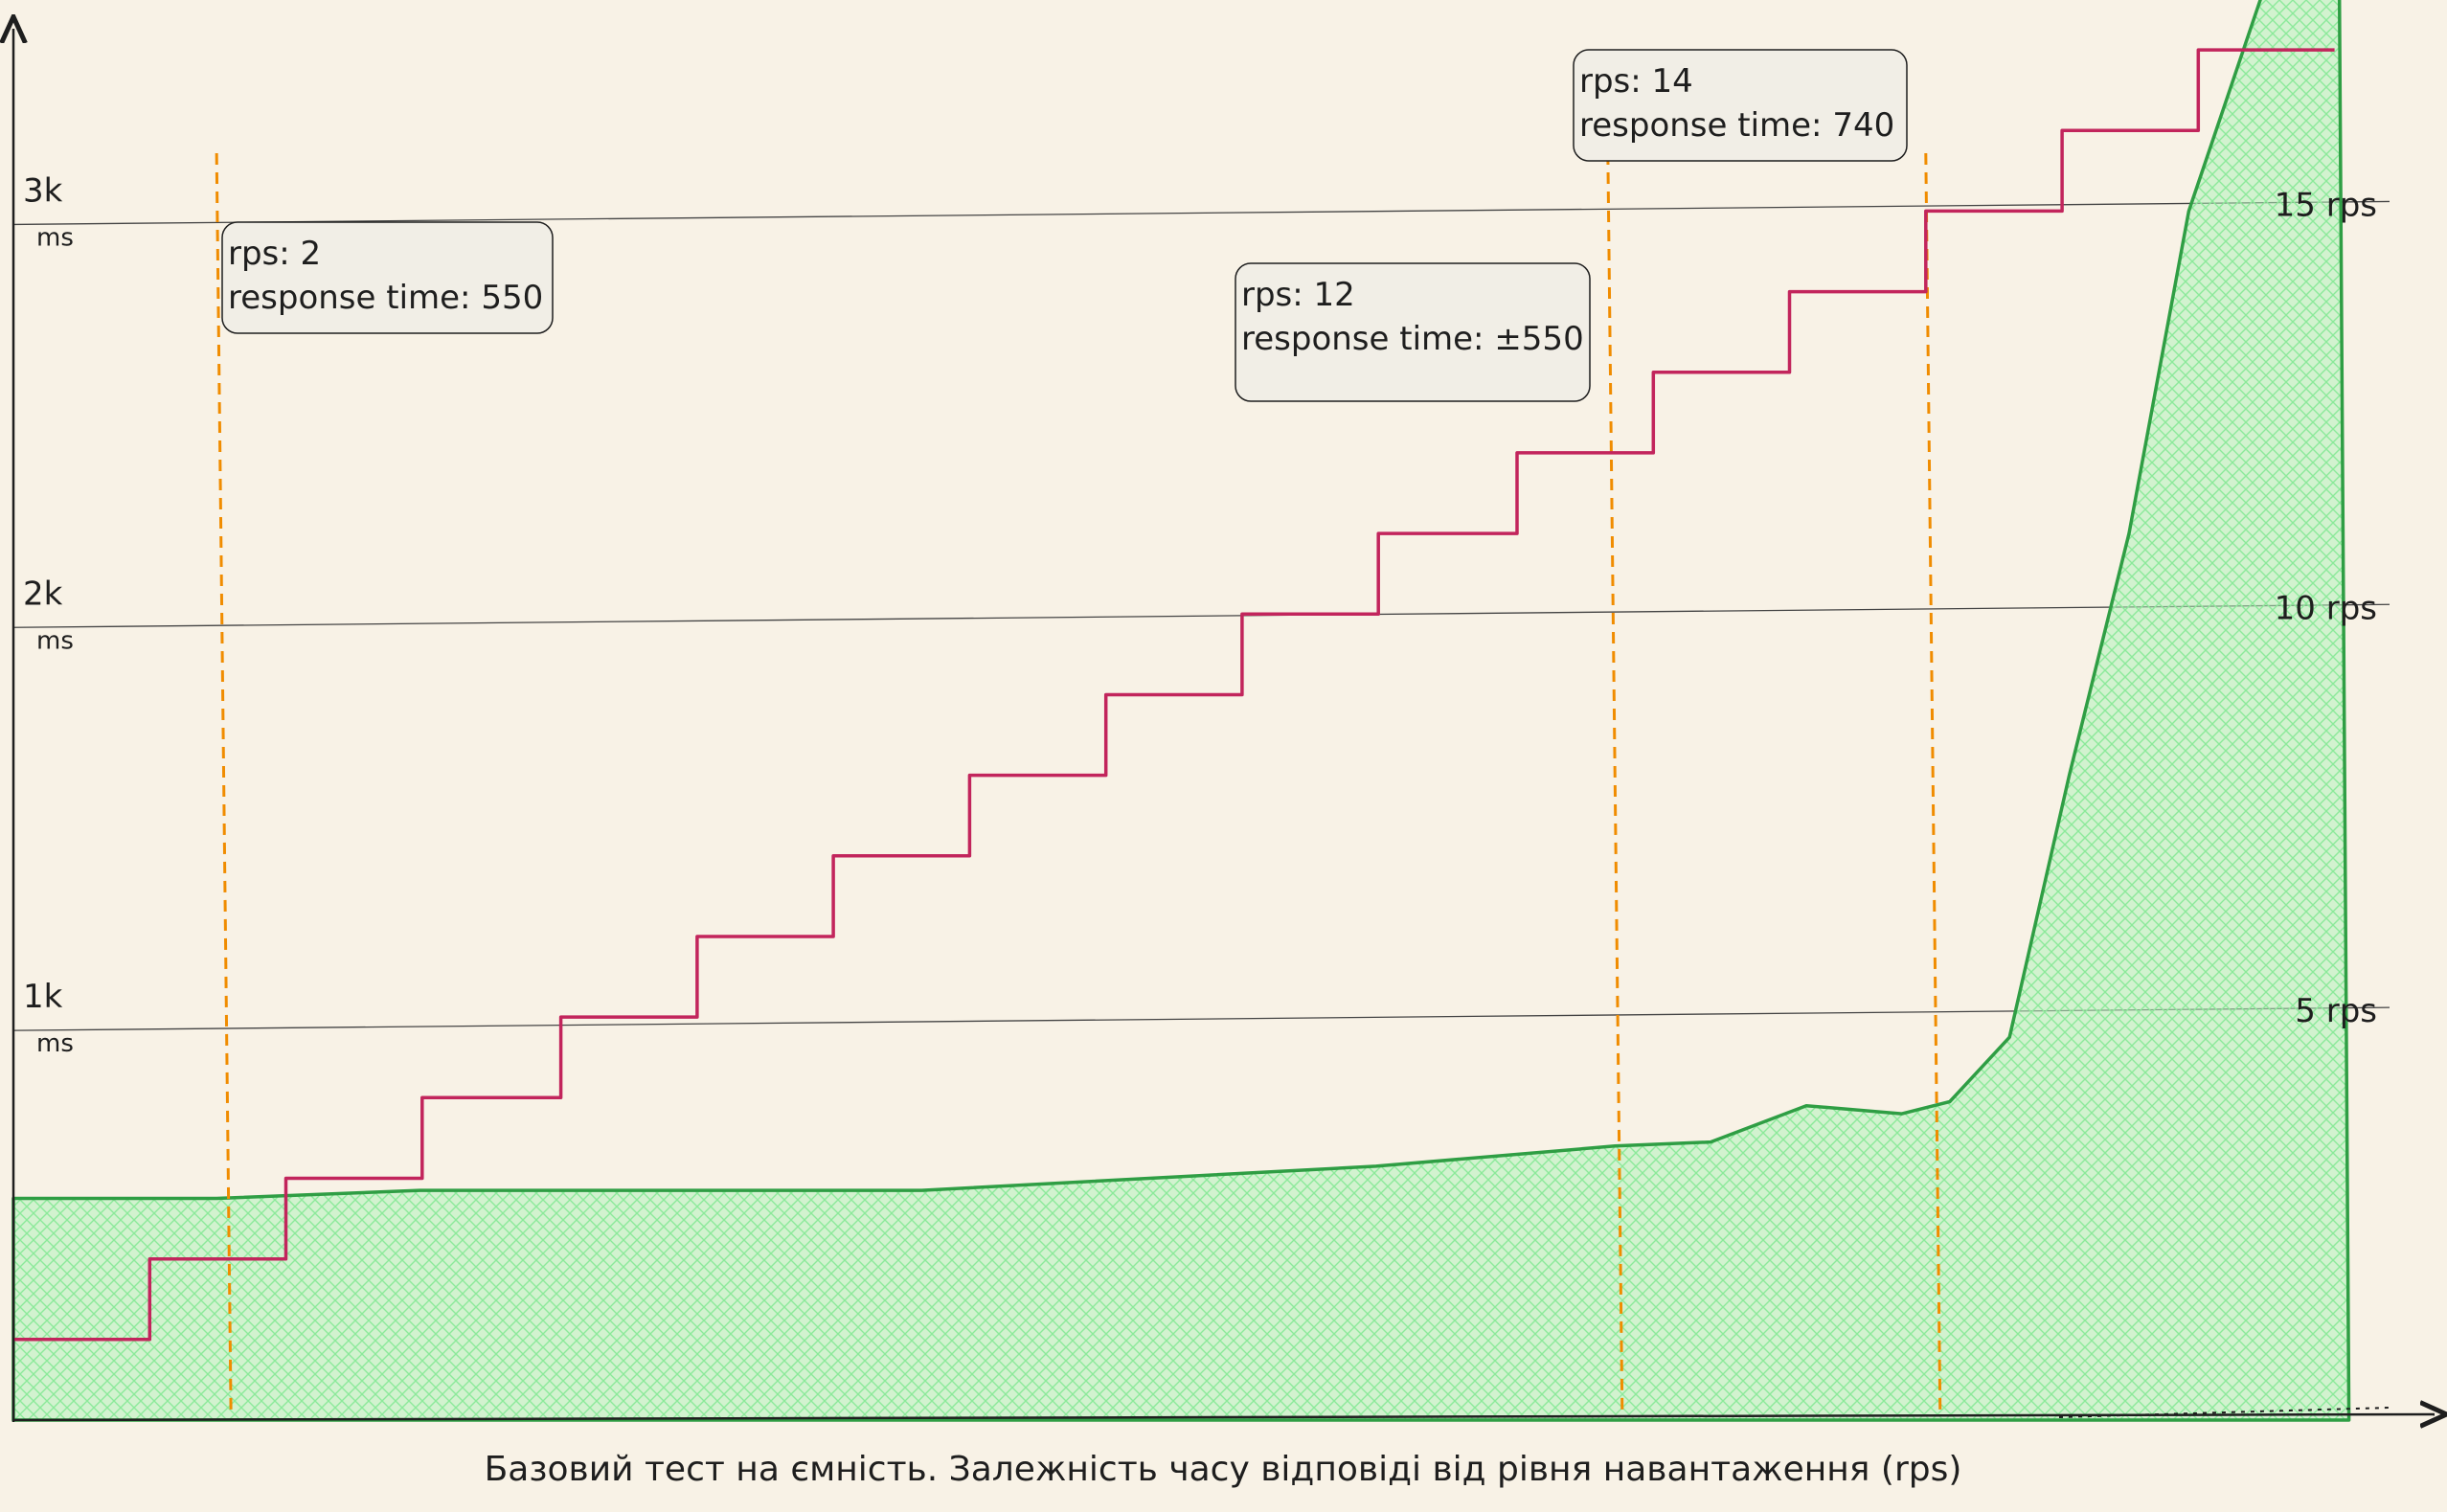 This screenshot has width=2447, height=1512. Describe the element at coordinates (43, 594) in the screenshot. I see `y-tick-label: 2k` at that location.